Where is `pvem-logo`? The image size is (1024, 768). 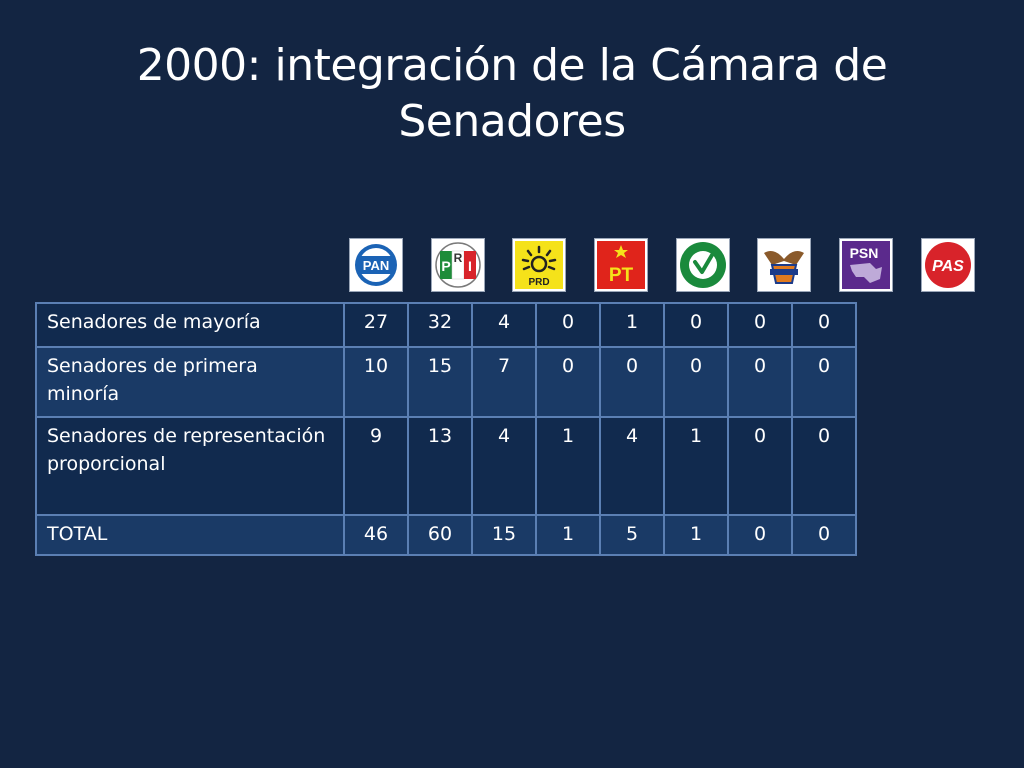 pvem-logo is located at coordinates (703, 265).